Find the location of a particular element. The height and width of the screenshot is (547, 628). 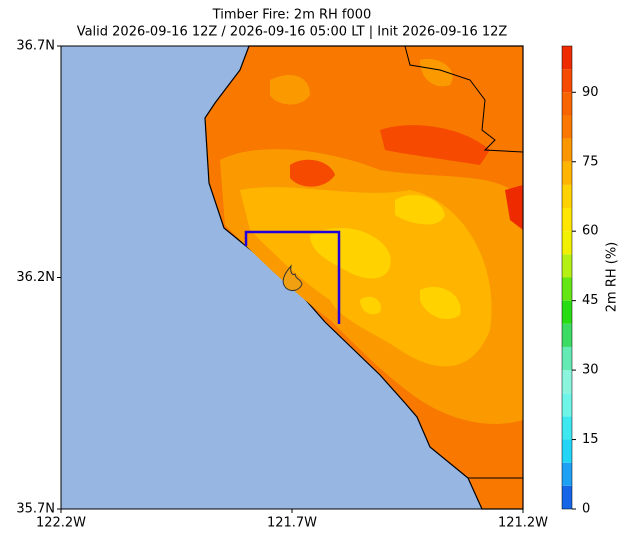

domain-box is located at coordinates (292, 277).